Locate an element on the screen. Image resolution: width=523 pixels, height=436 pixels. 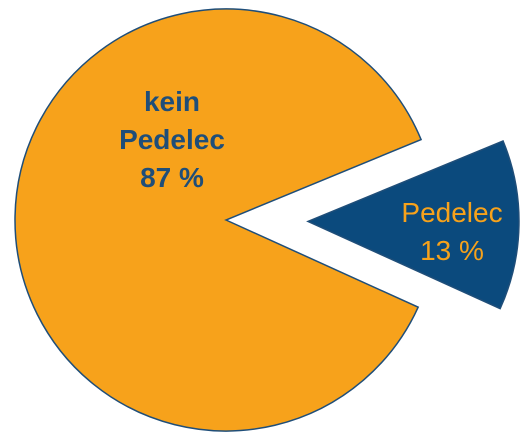
slice-label: Pedelec 13 % is located at coordinates (452, 232).